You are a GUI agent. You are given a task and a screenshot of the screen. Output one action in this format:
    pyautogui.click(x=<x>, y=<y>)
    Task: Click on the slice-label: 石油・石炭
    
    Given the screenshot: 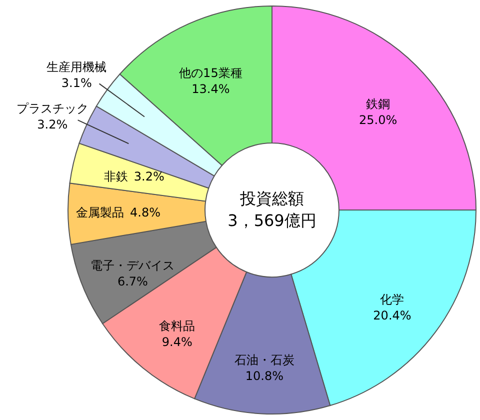 What is the action you would take?
    pyautogui.click(x=264, y=359)
    